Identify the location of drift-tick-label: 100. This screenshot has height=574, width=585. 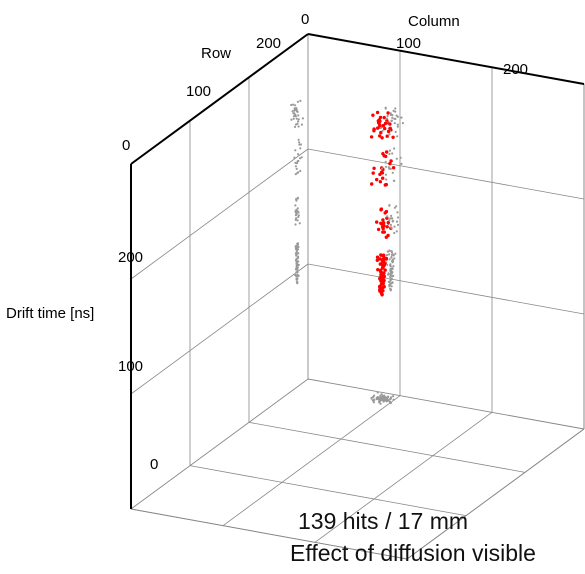
(130, 366).